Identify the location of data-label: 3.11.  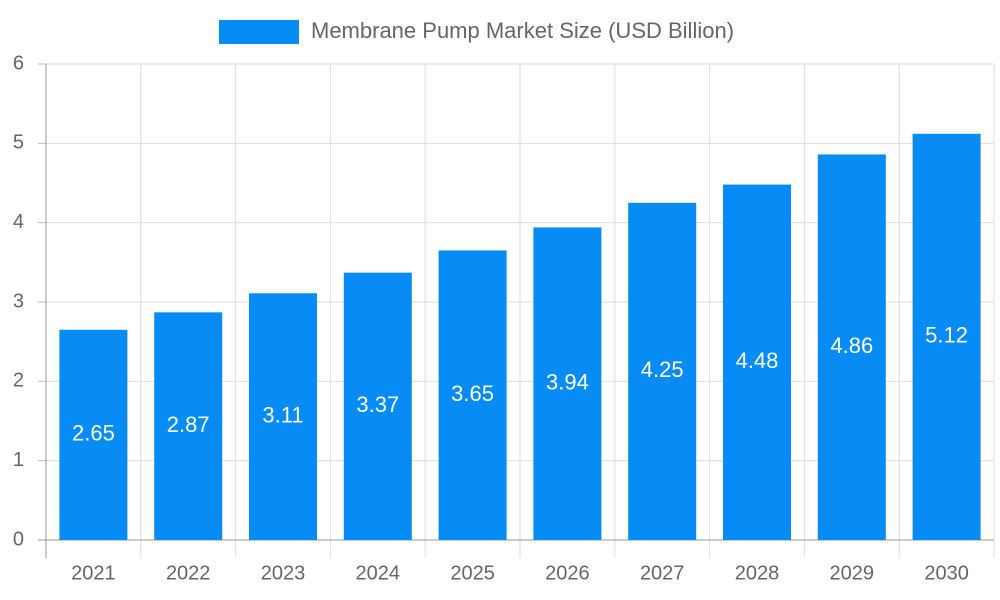
(282, 414).